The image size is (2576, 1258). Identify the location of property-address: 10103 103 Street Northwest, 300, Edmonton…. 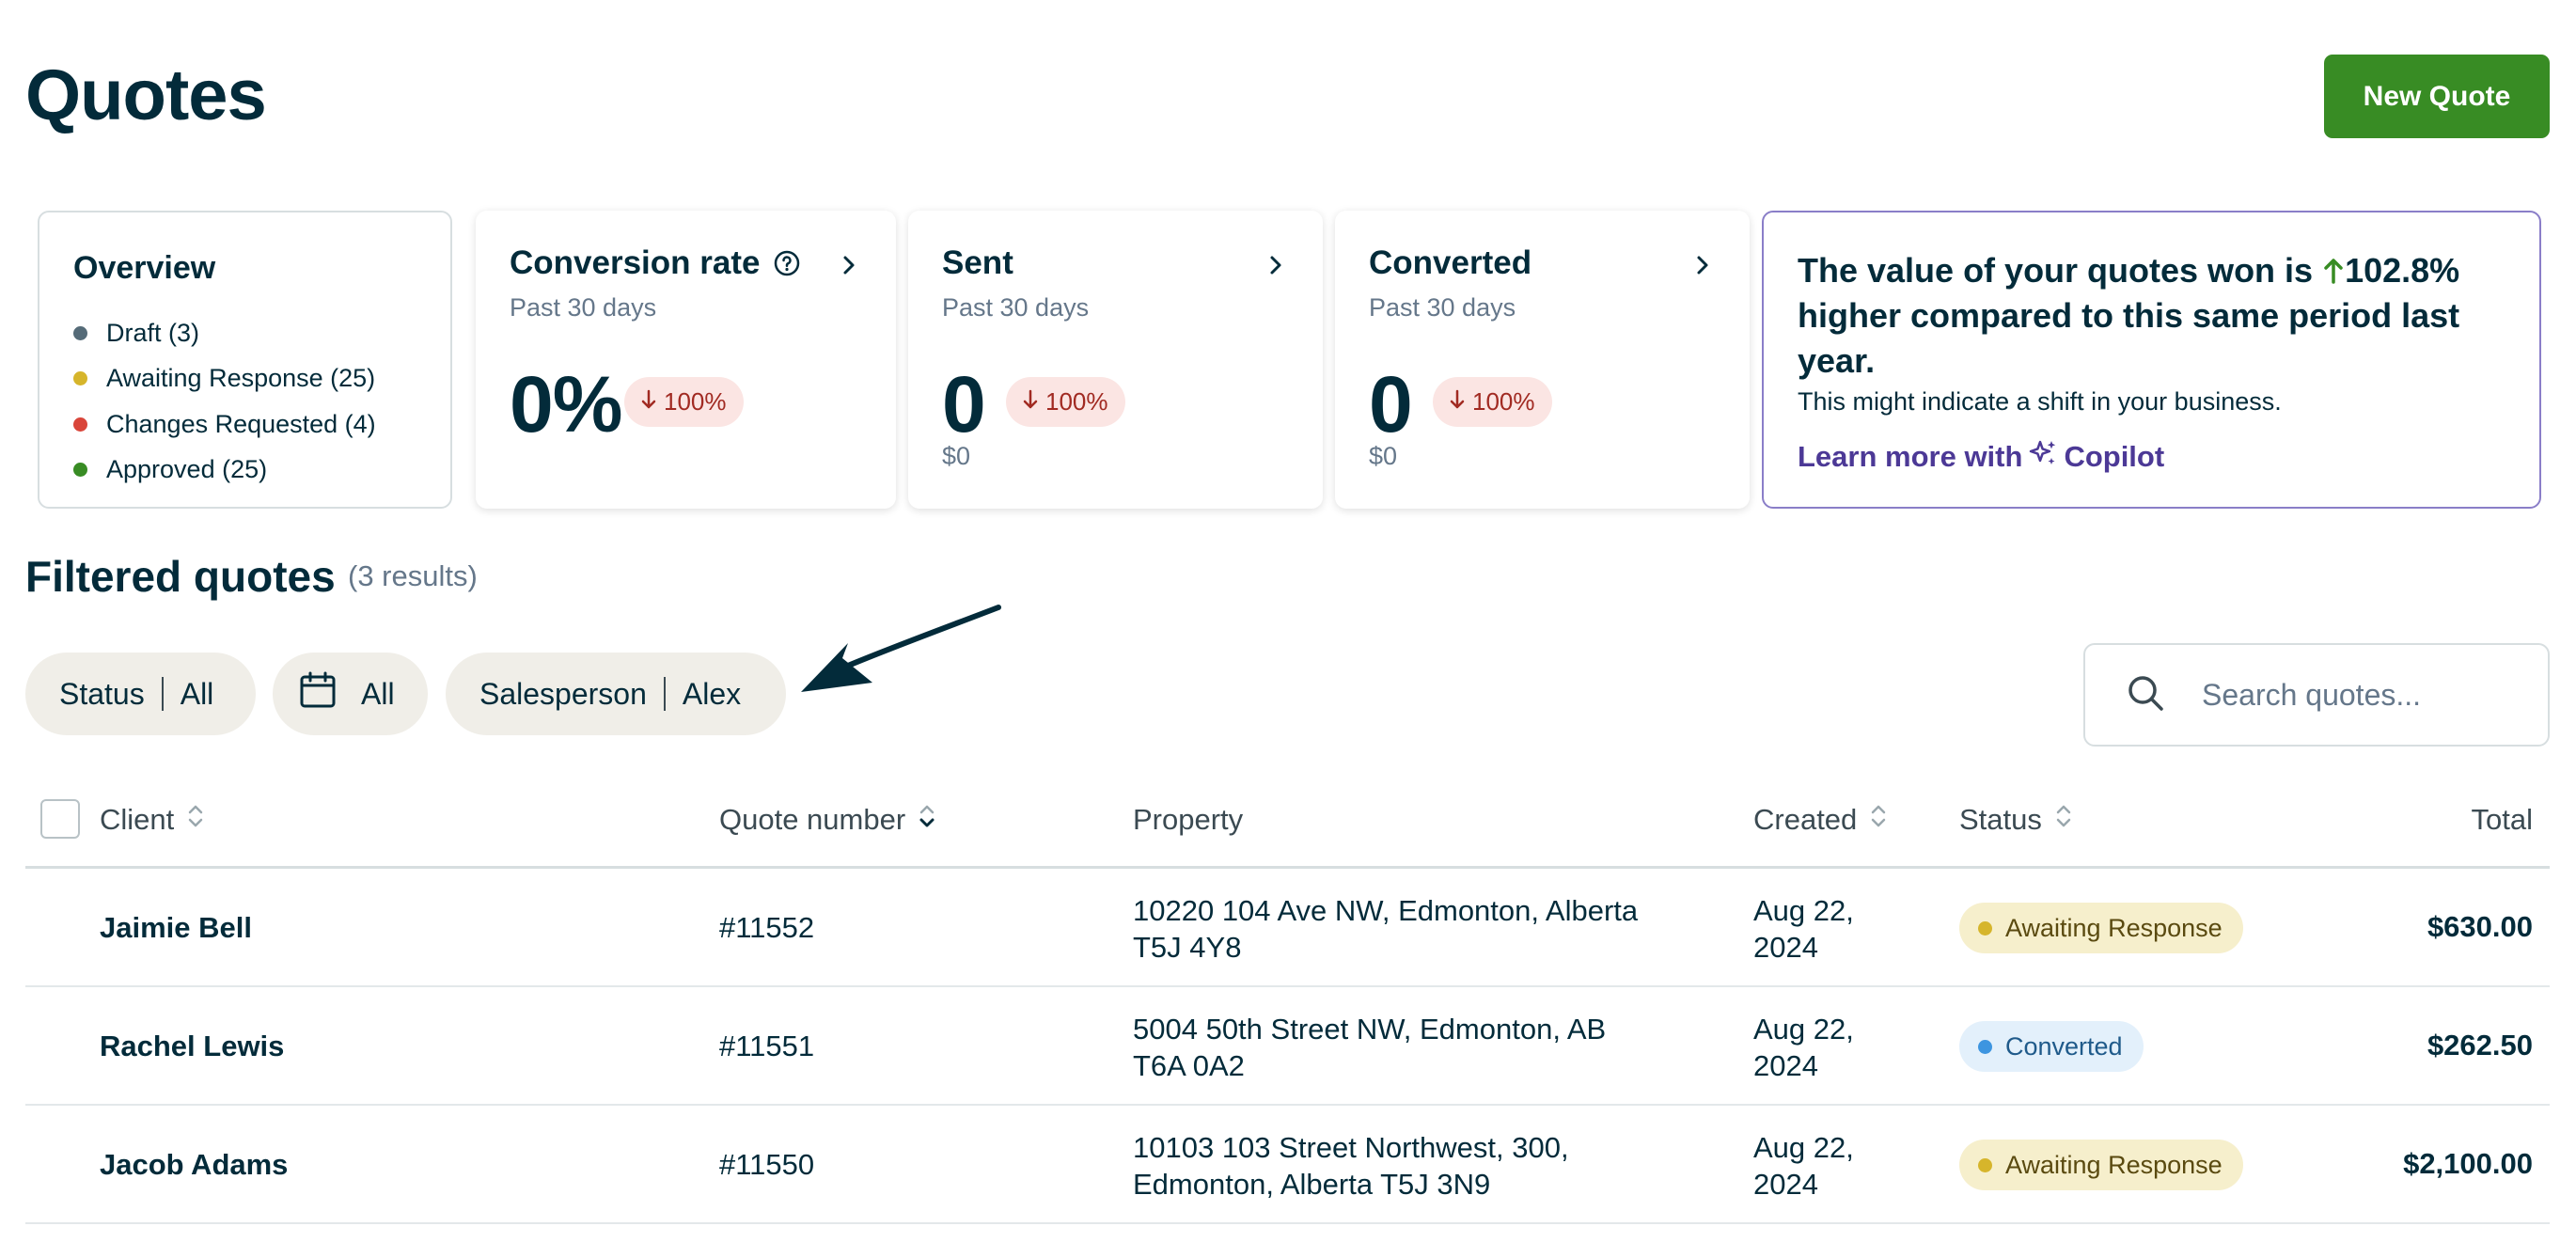
(1411, 1166).